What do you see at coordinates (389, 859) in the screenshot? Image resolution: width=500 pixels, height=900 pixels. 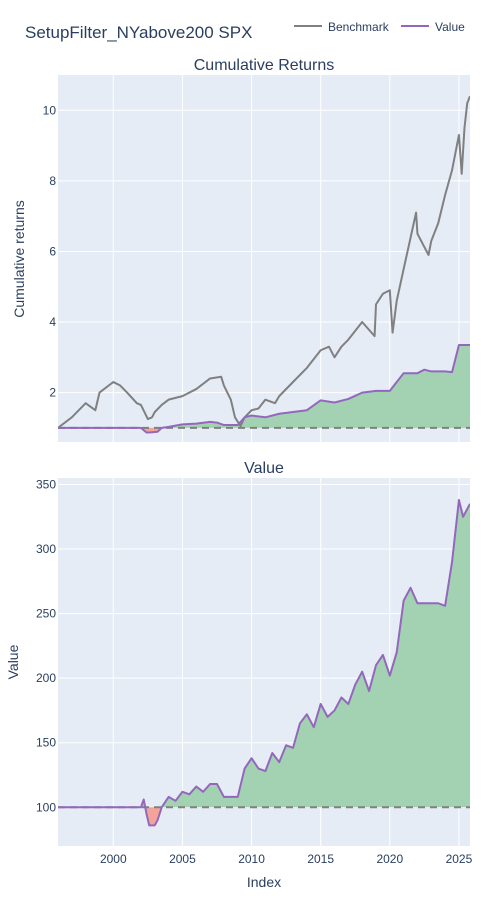 I see `x-tick-label: 2020` at bounding box center [389, 859].